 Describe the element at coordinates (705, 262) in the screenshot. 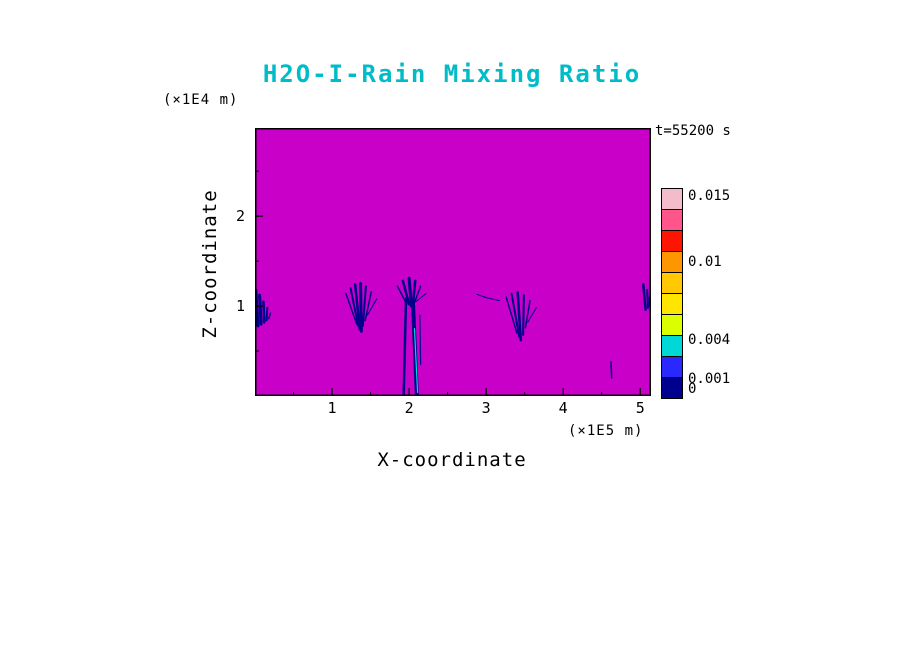

I see `colorbar-label: 0.01` at that location.